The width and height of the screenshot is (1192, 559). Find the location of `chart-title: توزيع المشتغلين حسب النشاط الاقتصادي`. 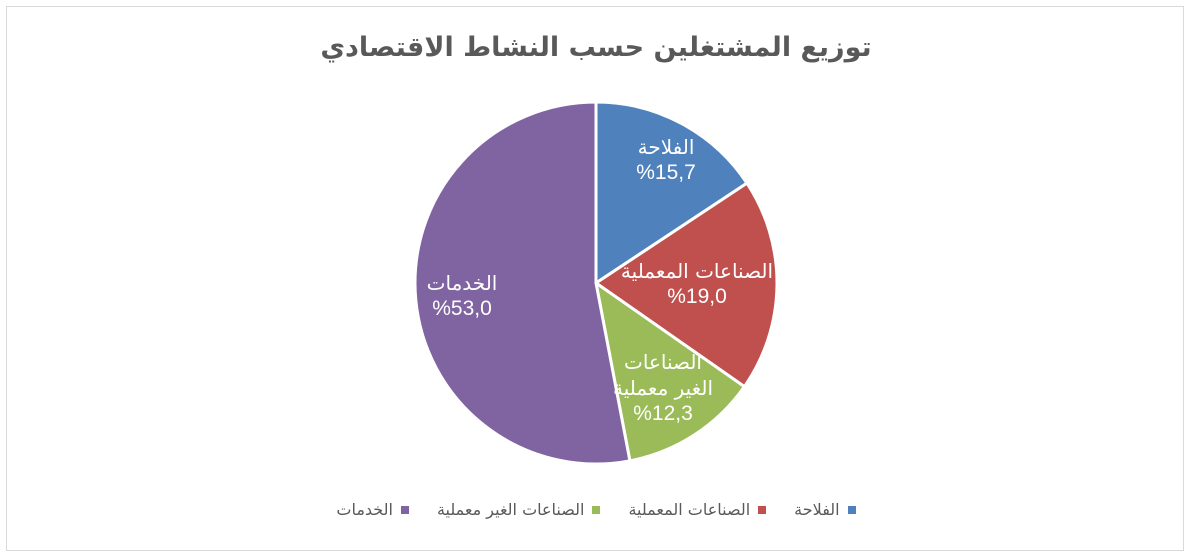

chart-title: توزيع المشتغلين حسب النشاط الاقتصادي is located at coordinates (596, 47).